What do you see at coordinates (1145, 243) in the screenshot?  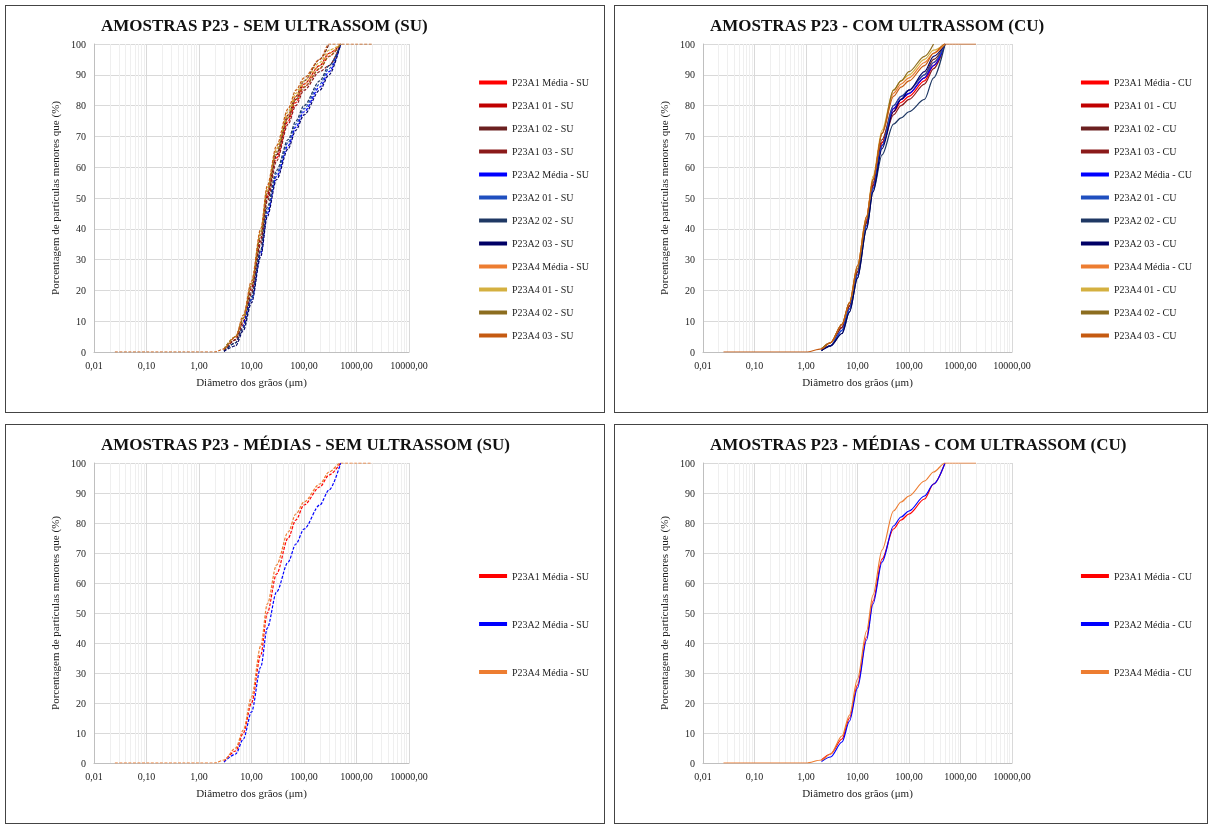 I see `legend-label: P23A2 03 - CU` at bounding box center [1145, 243].